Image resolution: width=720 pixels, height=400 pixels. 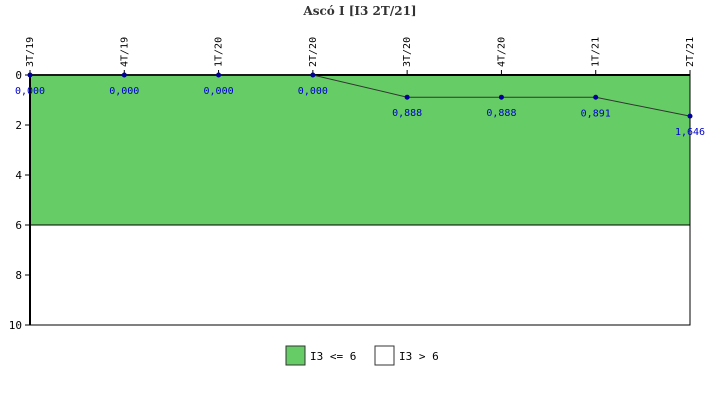 I want to click on legend-label-0: I3 <= 6, so click(x=333, y=356).